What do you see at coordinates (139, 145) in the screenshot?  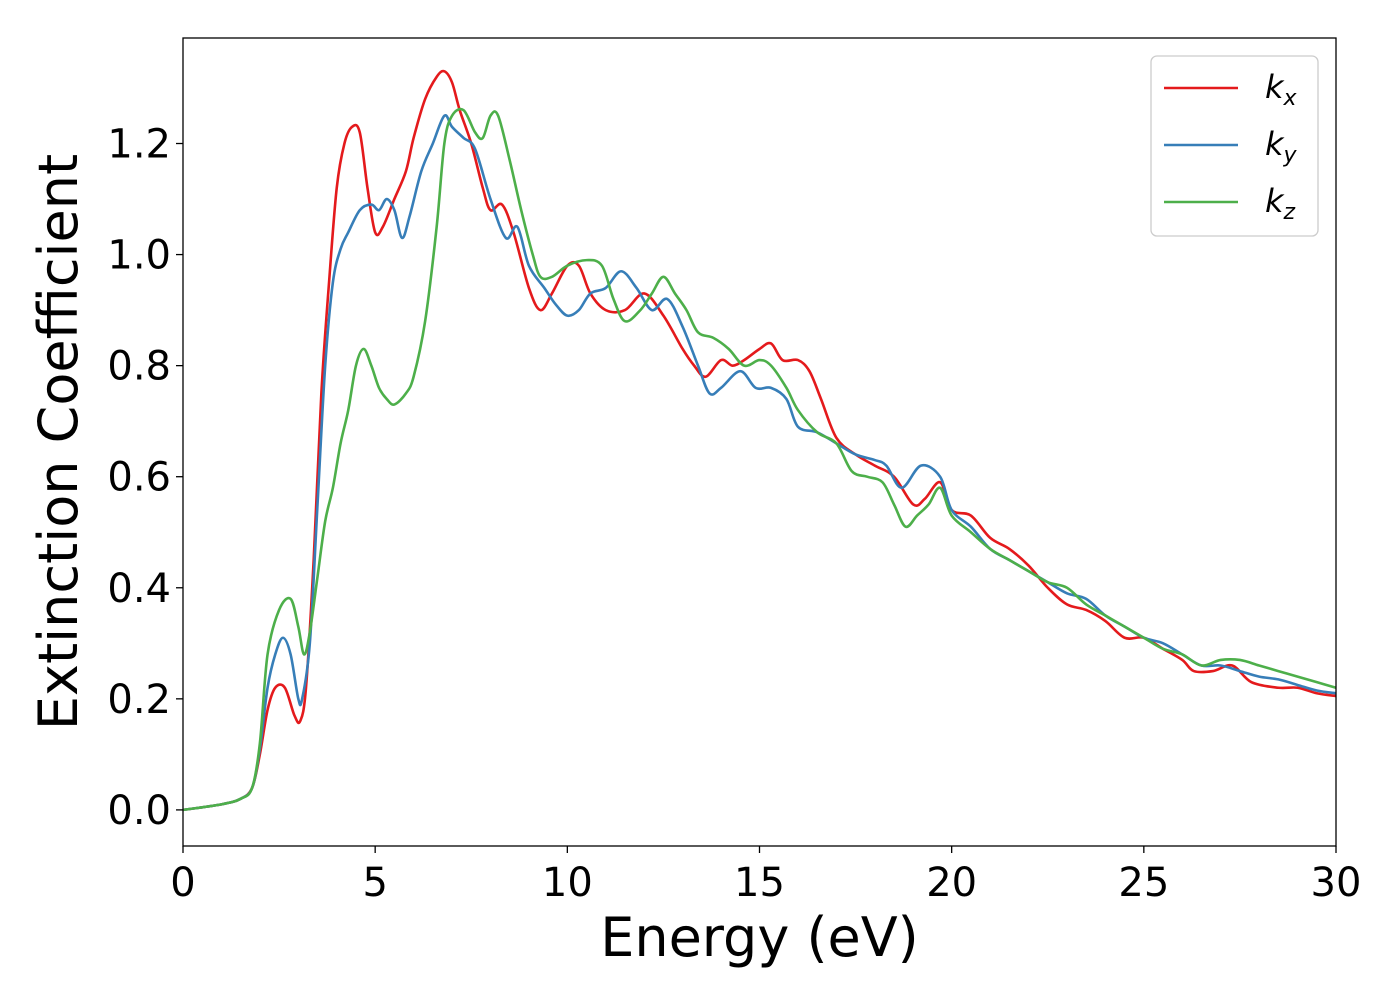 I see `y-tick-label: 1.2` at bounding box center [139, 145].